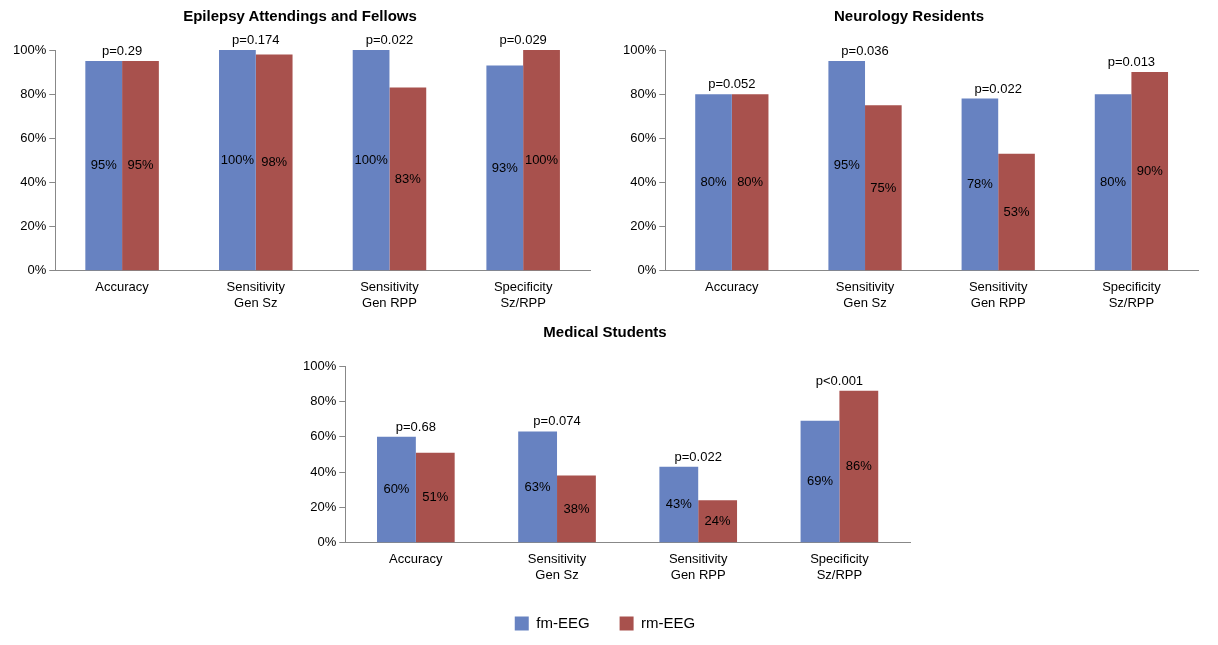  I want to click on data-label: 38%, so click(576, 508).